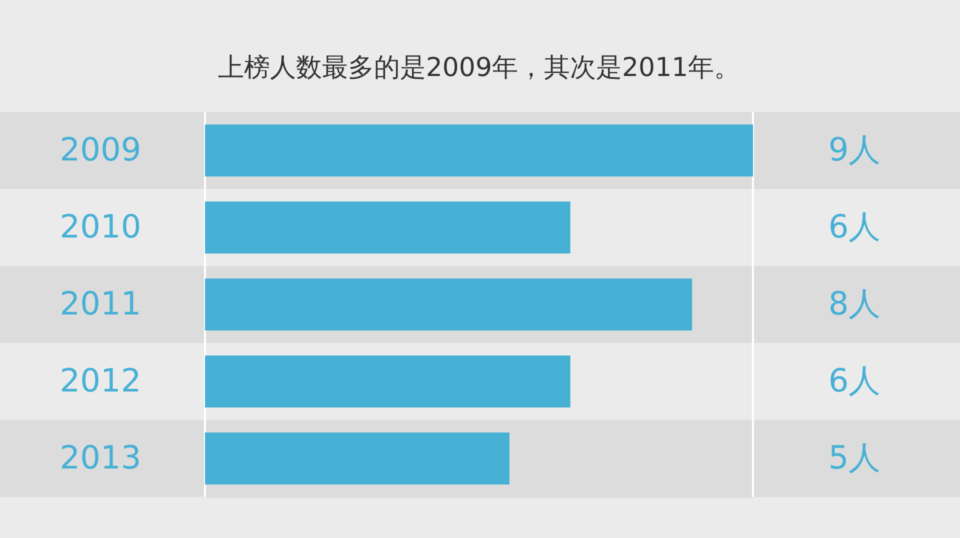 The image size is (960, 538). Describe the element at coordinates (101, 149) in the screenshot. I see `y-tick-label: 2009` at that location.